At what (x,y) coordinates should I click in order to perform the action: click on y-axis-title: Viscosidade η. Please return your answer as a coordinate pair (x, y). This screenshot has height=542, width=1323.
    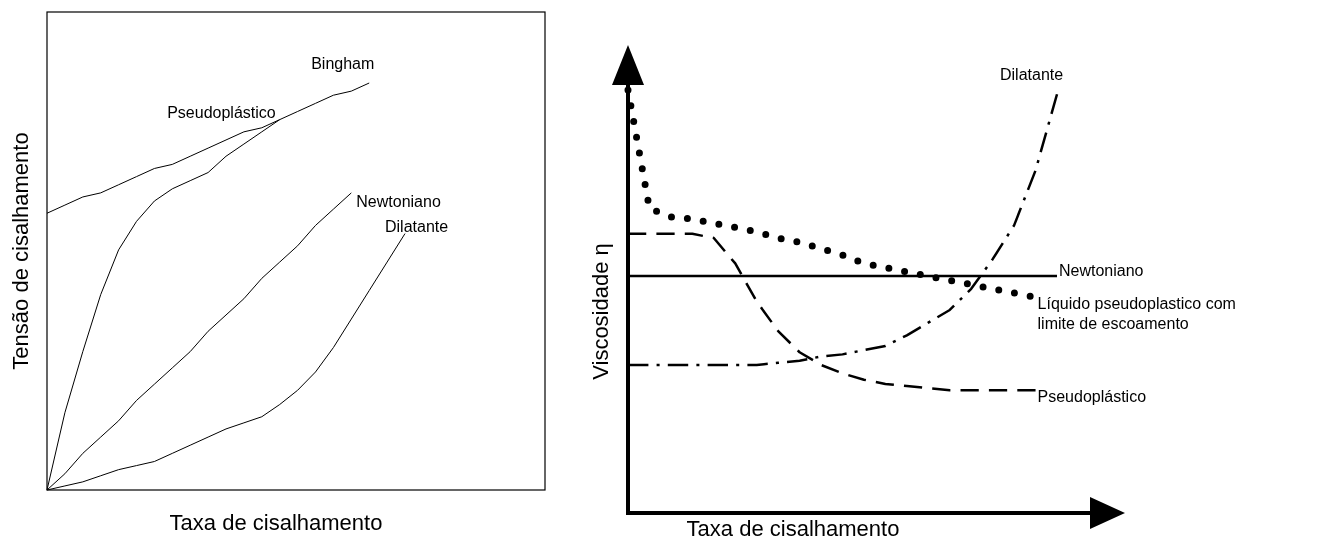
    Looking at the image, I should click on (600, 311).